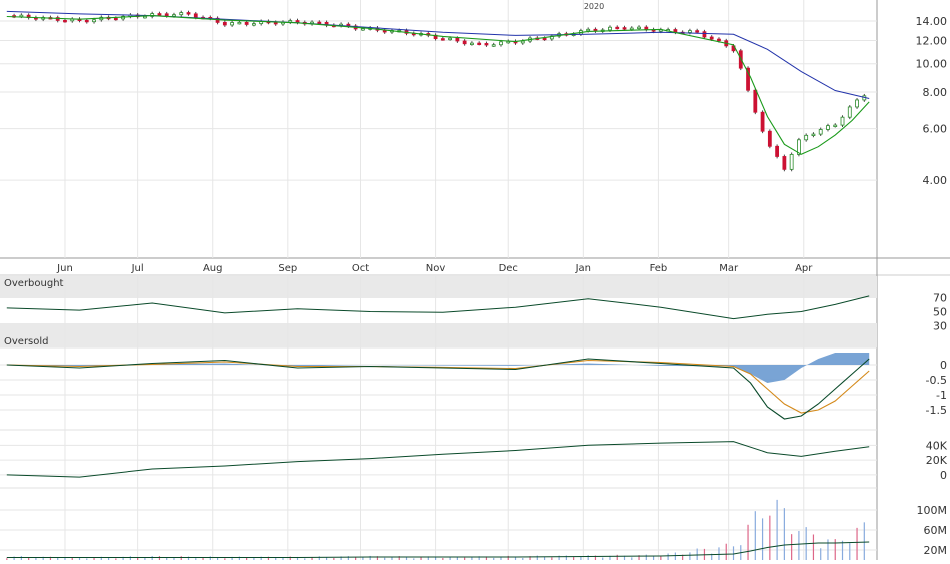 The image size is (950, 564). I want to click on price-tick-label: 6.00, so click(935, 129).